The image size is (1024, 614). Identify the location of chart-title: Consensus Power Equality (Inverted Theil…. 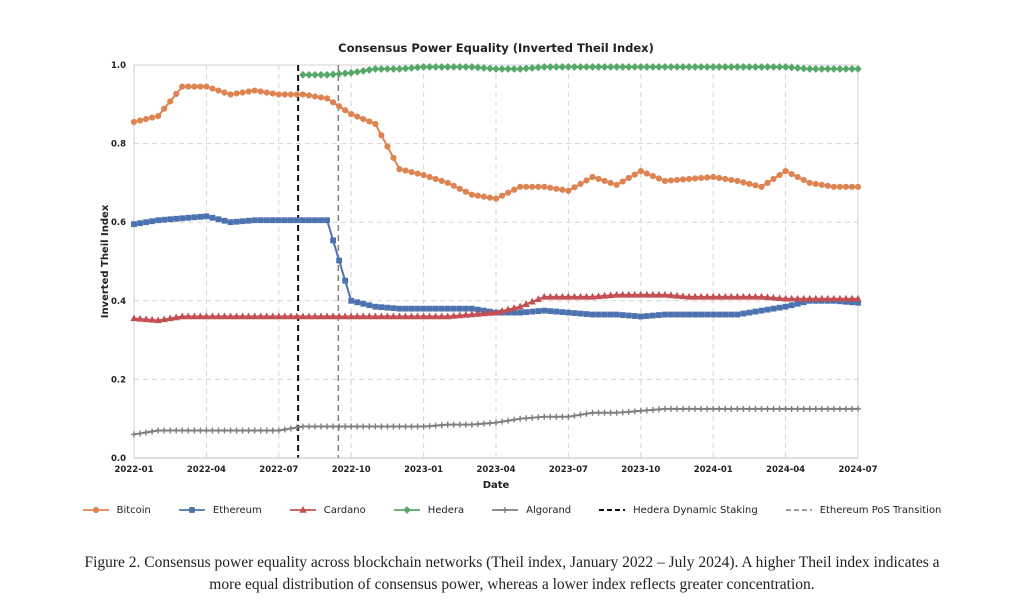
(496, 48).